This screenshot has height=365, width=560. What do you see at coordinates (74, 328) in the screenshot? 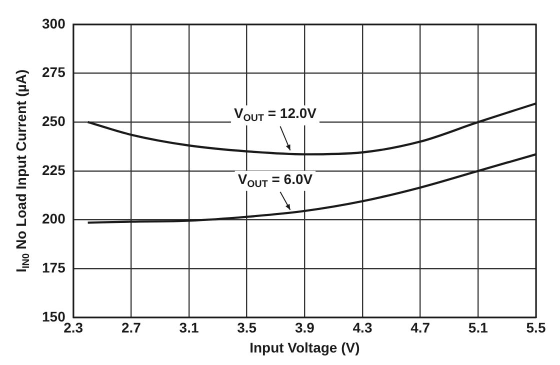
I see `x-tick-label: 2.3` at bounding box center [74, 328].